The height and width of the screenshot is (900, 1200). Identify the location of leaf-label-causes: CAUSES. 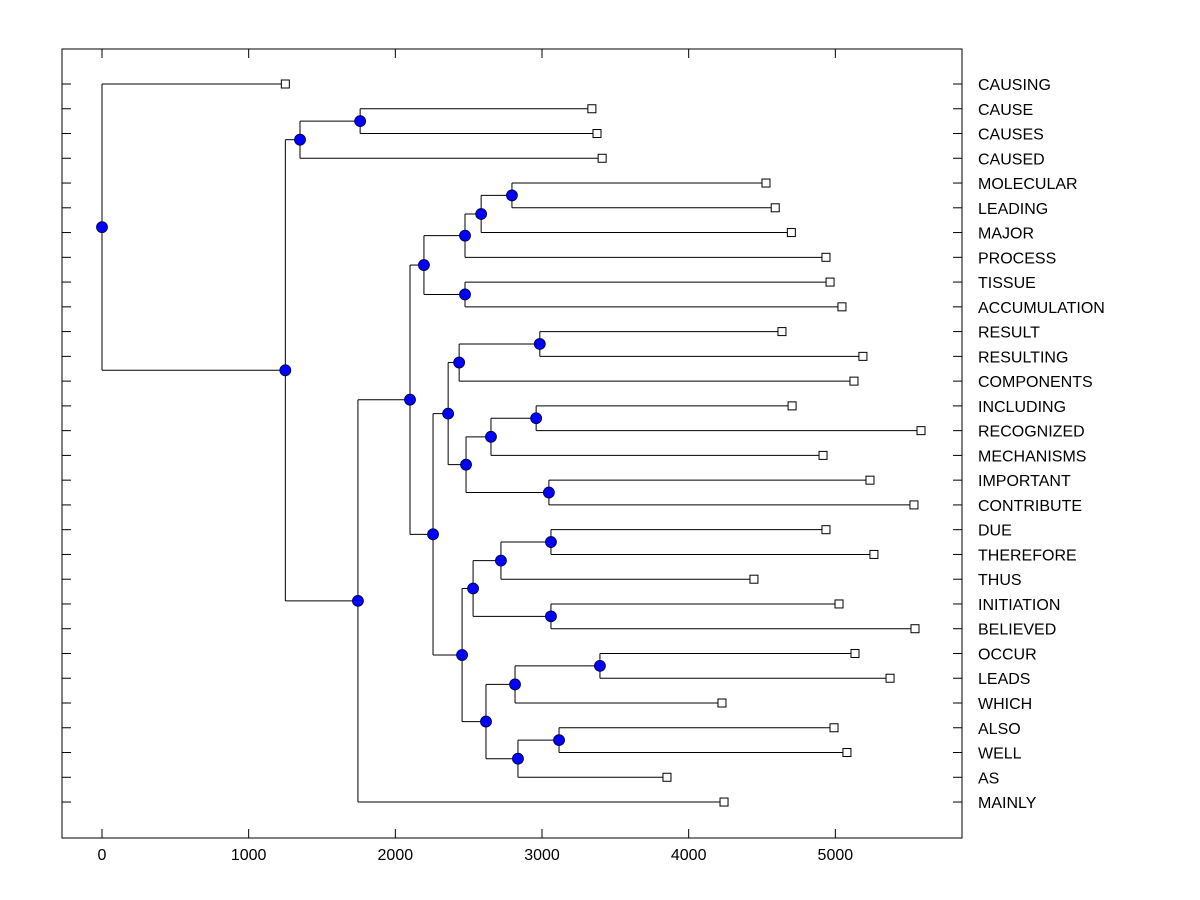
(1011, 135).